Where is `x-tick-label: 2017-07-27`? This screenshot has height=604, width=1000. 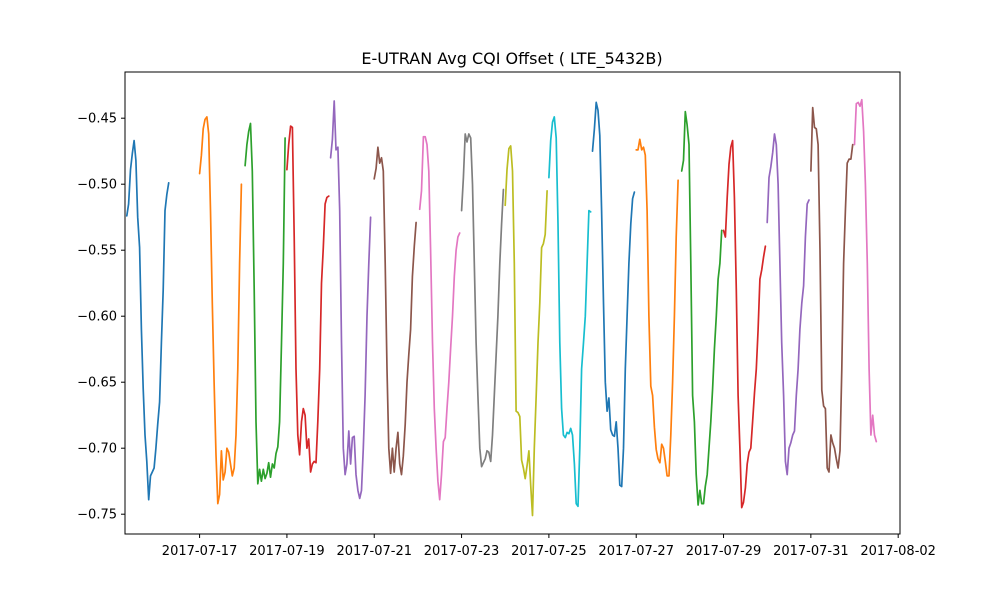
x-tick-label: 2017-07-27 is located at coordinates (636, 551).